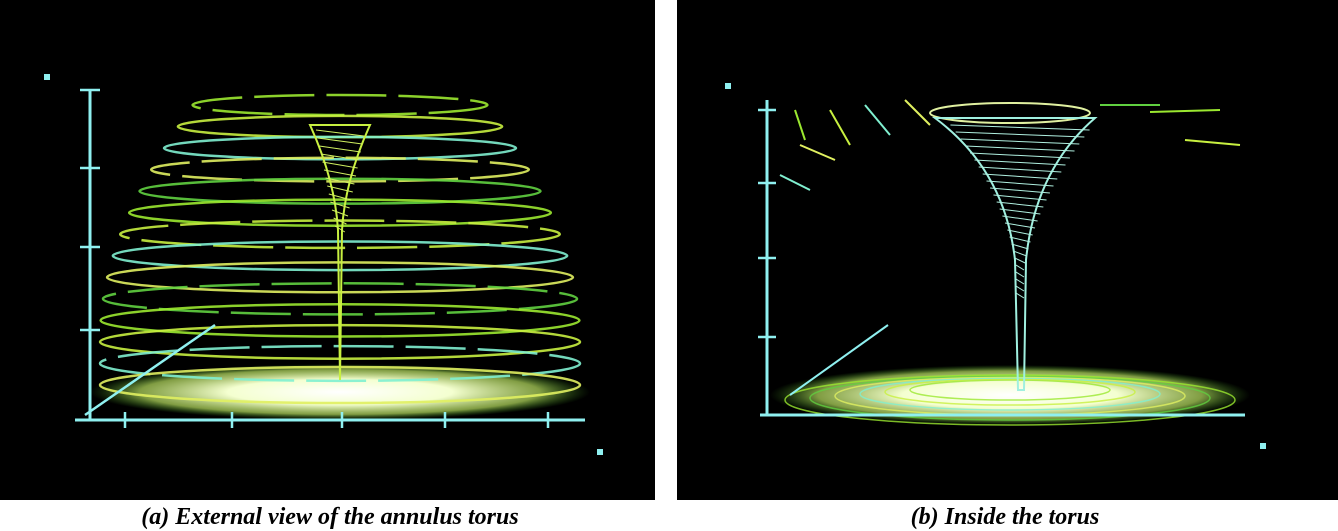 Image resolution: width=1338 pixels, height=531 pixels. I want to click on caption: (a) External view of the annulus torus, so click(329, 517).